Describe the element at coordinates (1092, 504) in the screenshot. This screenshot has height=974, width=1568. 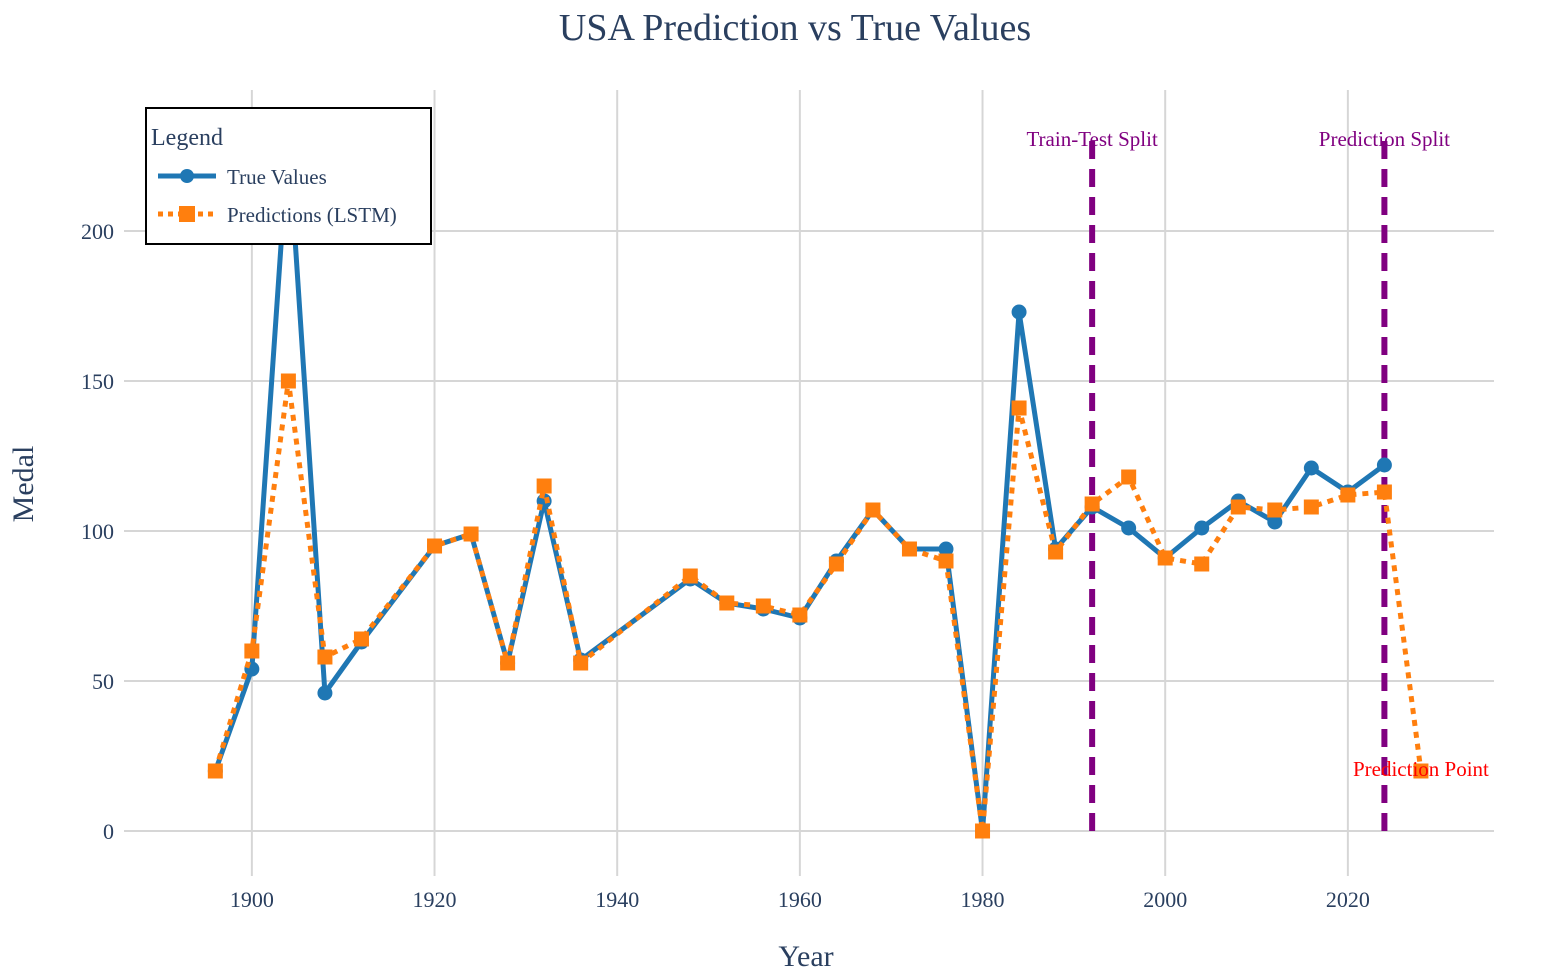
I see `point-pred-1992` at that location.